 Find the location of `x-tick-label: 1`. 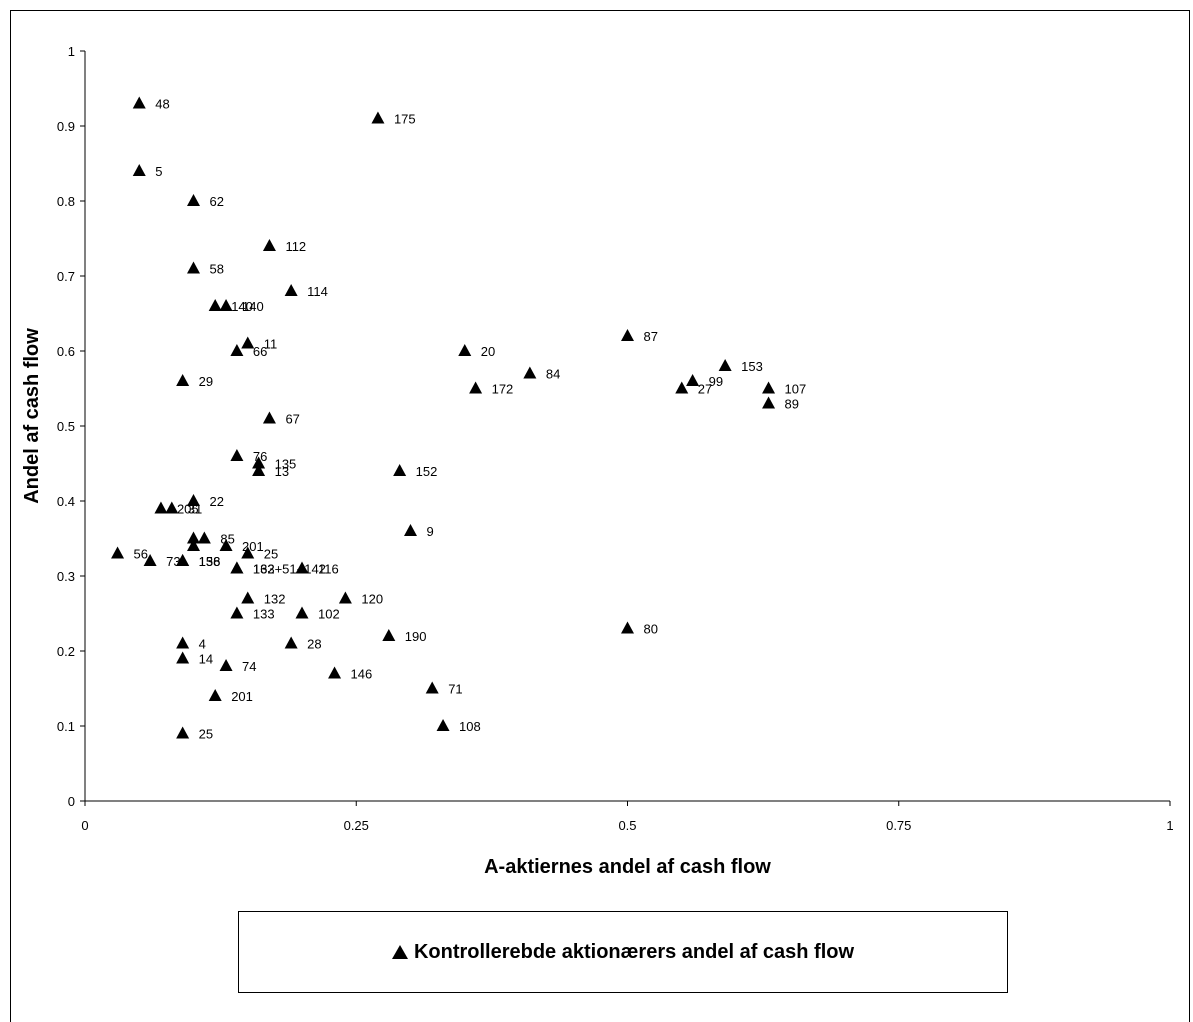

x-tick-label: 1 is located at coordinates (1169, 825).